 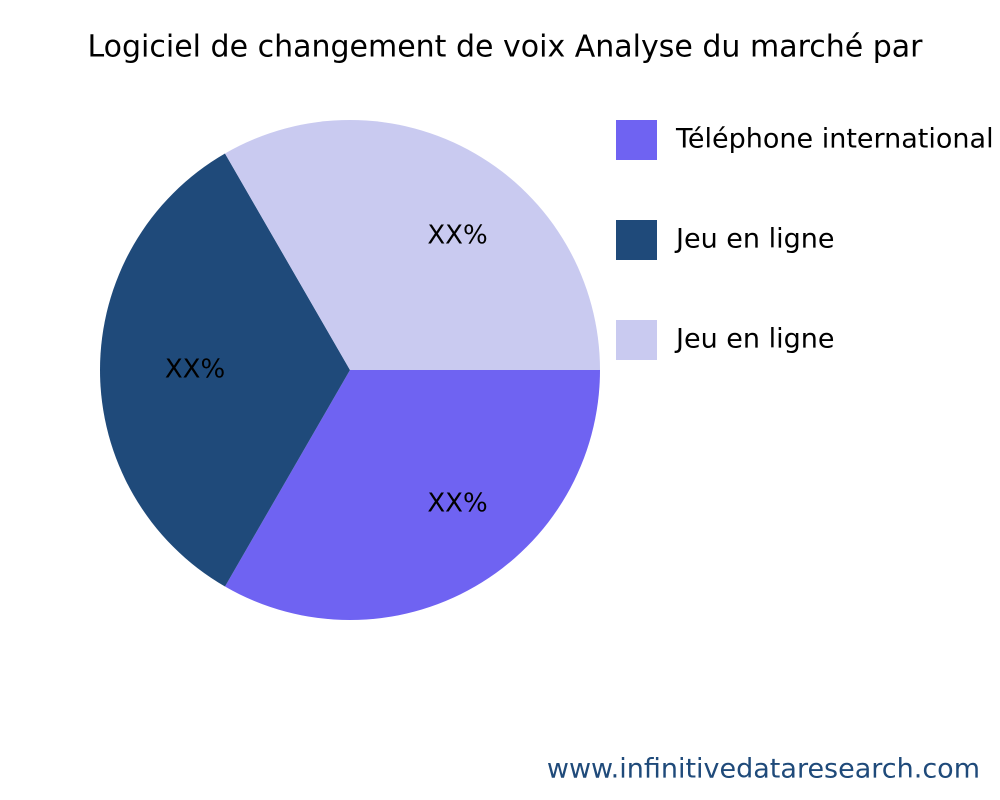 What do you see at coordinates (763, 769) in the screenshot?
I see `source: www.infinitivedataresearch.com` at bounding box center [763, 769].